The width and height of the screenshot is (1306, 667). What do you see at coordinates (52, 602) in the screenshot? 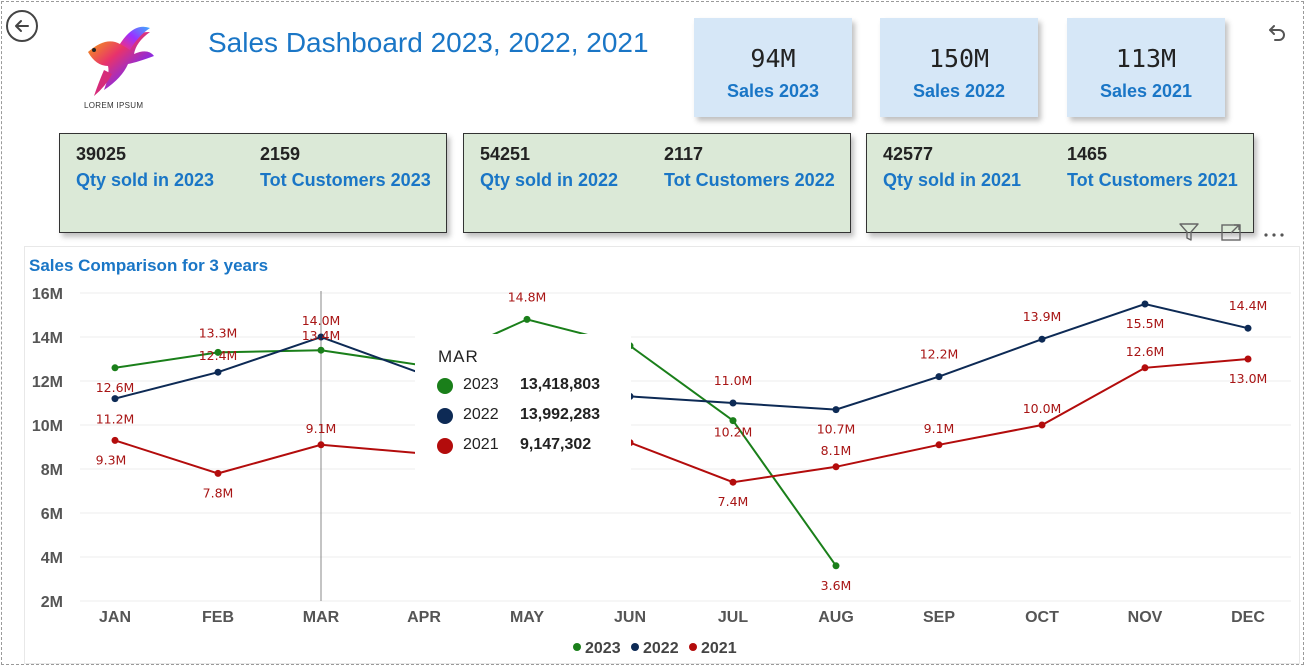
I see `y-tick-label: 2M` at bounding box center [52, 602].